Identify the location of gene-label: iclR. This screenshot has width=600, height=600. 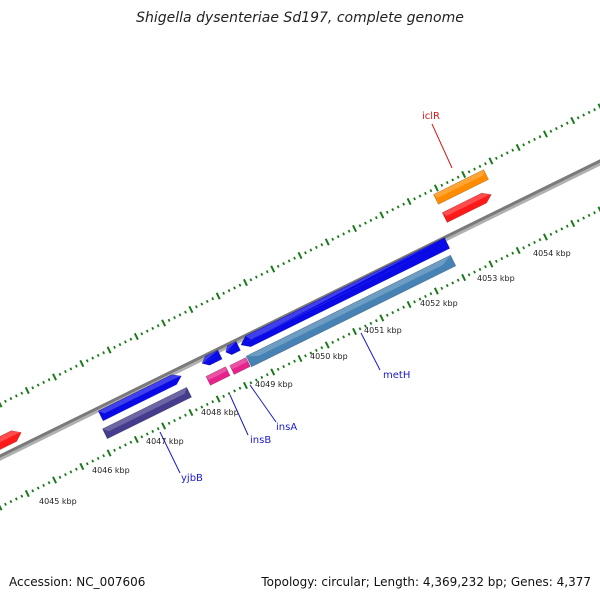
(431, 116).